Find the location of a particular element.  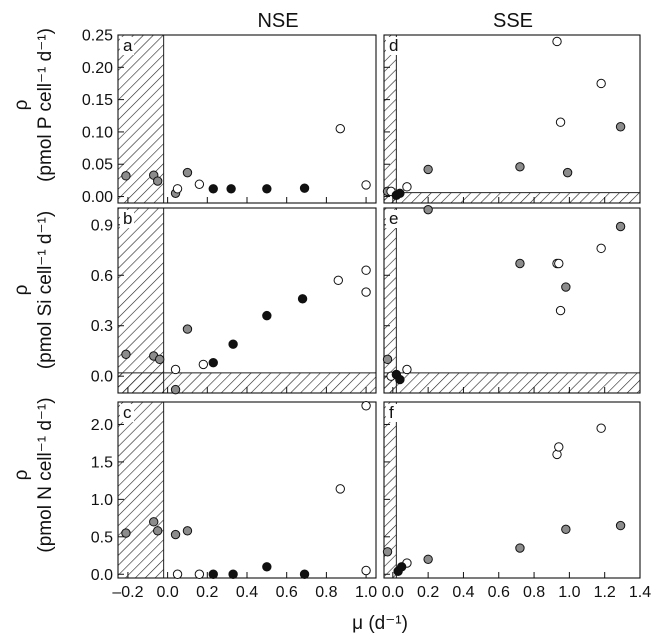

x-axis-label: μ (d⁻¹) is located at coordinates (380, 623).